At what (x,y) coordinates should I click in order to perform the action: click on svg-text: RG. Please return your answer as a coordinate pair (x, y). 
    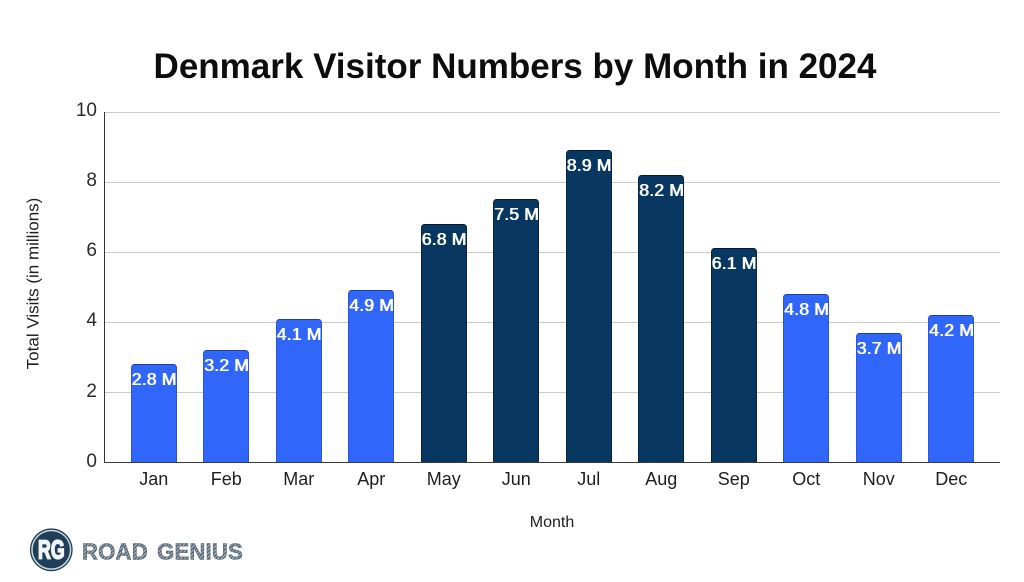
    Looking at the image, I should click on (51, 549).